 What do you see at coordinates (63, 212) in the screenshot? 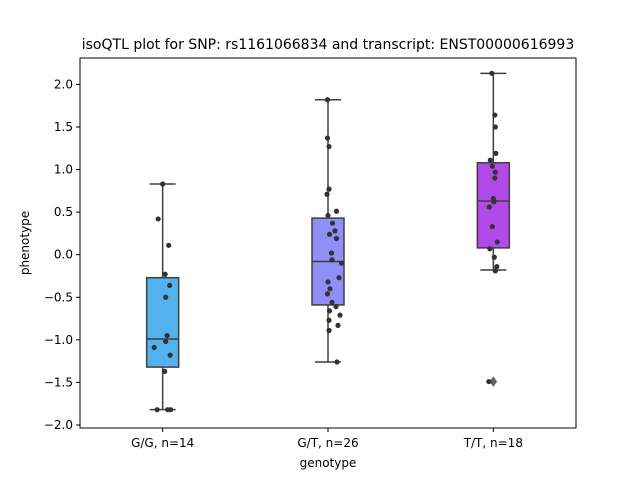
I see `y-tick-label: 0.5` at bounding box center [63, 212].